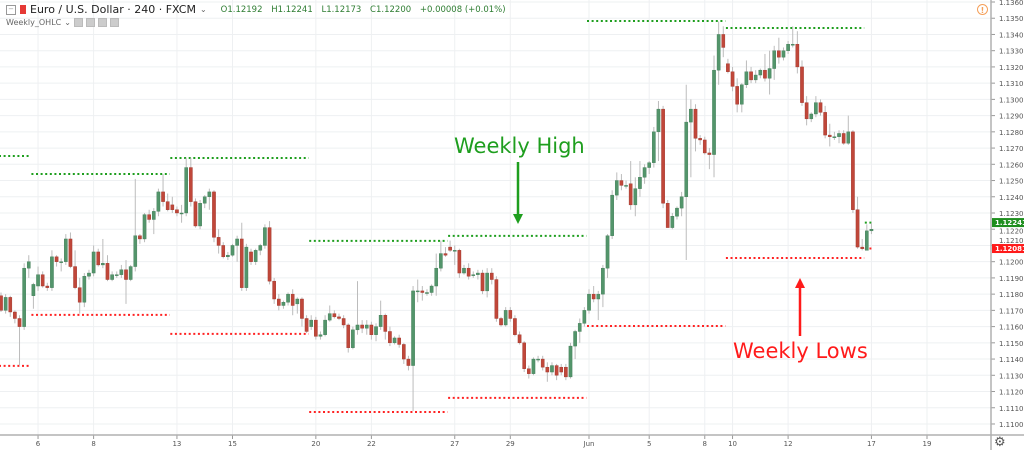 The width and height of the screenshot is (1024, 450). I want to click on y-tick-label: 1.12800, so click(1011, 133).